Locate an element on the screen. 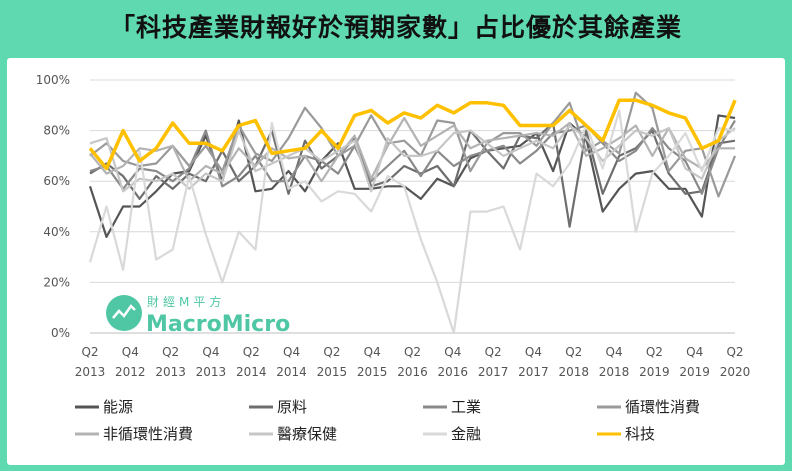  watermark-logo-icon is located at coordinates (124, 313).